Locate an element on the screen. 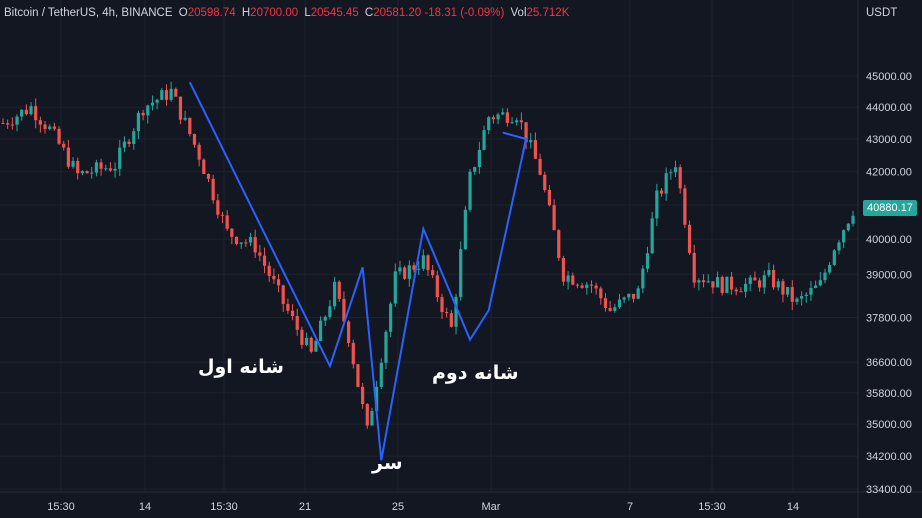 Image resolution: width=922 pixels, height=518 pixels. head-label: سر is located at coordinates (387, 463).